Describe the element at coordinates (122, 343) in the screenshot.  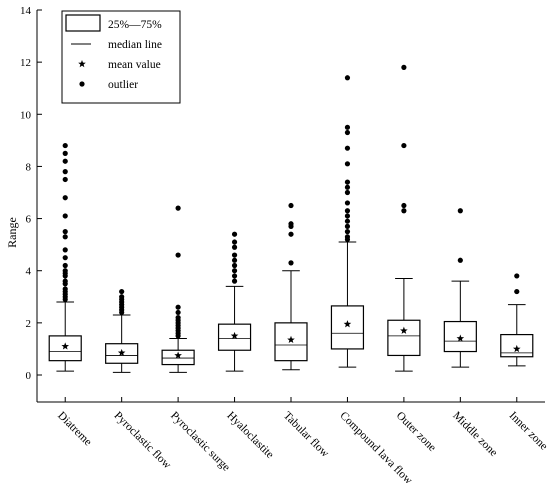
I see `box-pyroclastic-flow` at that location.